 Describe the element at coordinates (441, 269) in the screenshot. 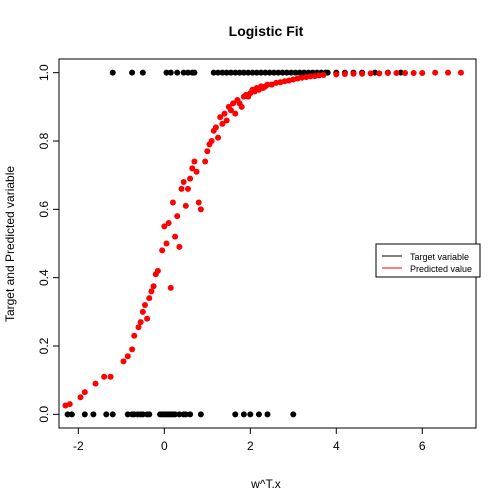

I see `legend-label-predicted: Predicted value` at that location.